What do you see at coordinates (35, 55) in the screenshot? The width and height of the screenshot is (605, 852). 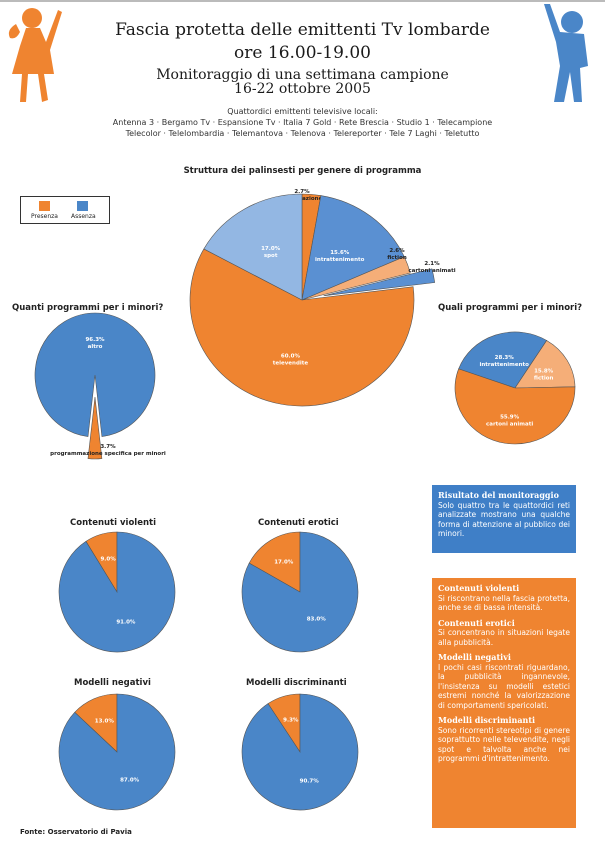 I see `girl-silhouette-icon` at bounding box center [35, 55].